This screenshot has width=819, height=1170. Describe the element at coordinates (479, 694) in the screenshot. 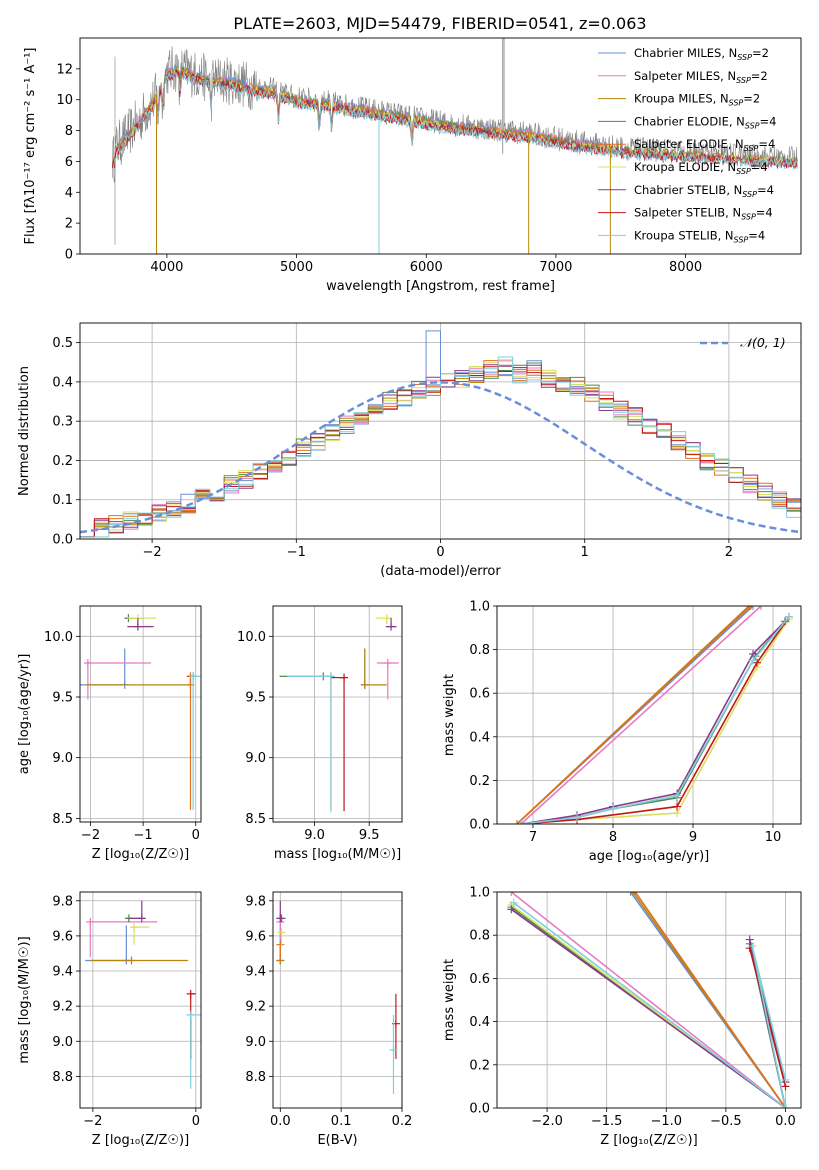

I see `y-tick-label: 0.6` at that location.